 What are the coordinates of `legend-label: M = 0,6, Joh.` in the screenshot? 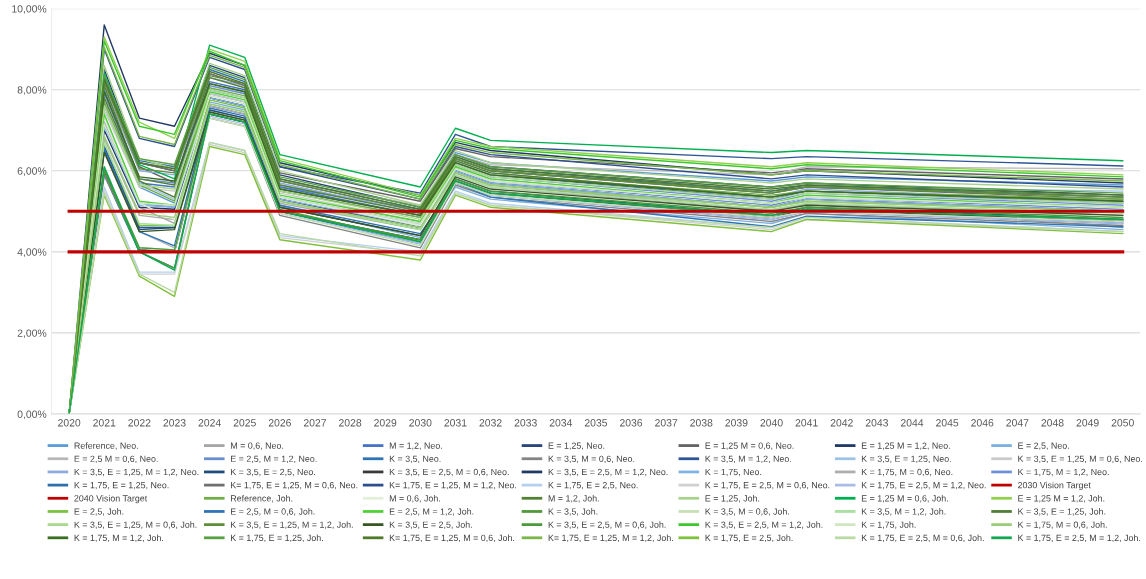 It's located at (414, 498).